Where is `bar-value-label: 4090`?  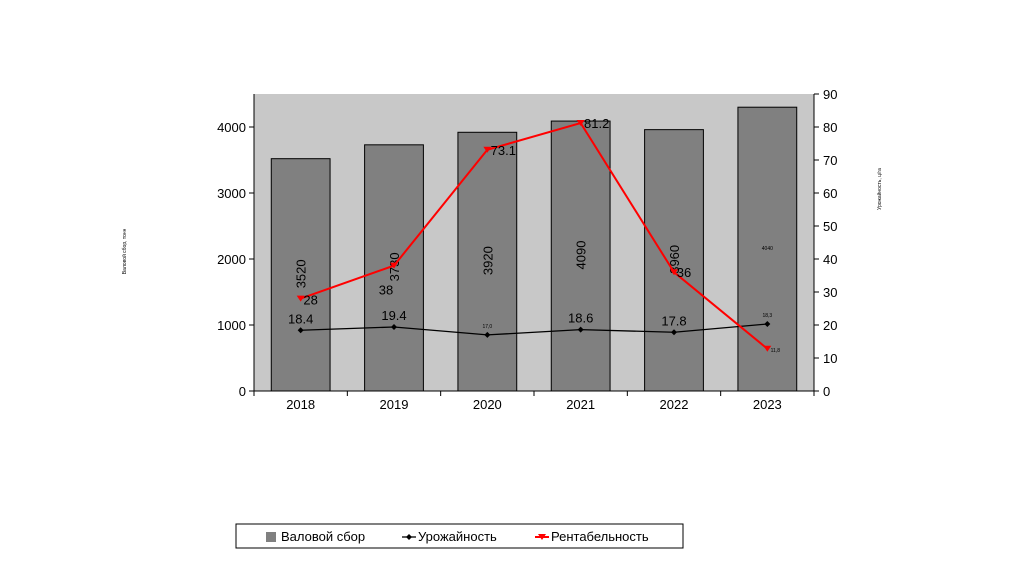 bar-value-label: 4090 is located at coordinates (581, 255).